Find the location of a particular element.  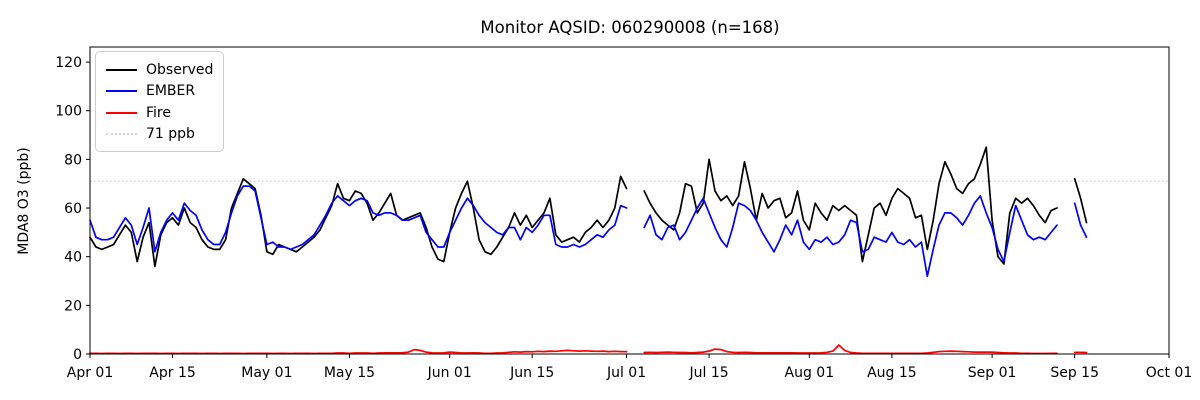

legend: Observed EMBER Fire 71 ppb is located at coordinates (160, 101).